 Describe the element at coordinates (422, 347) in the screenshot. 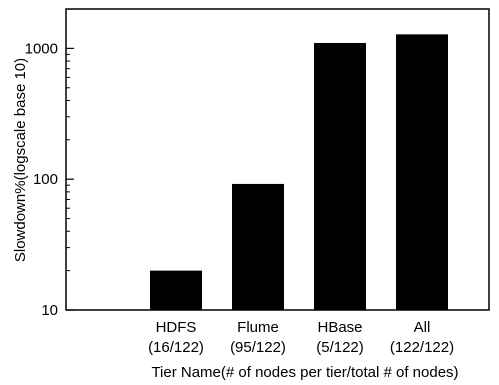

I see `x-tick-label-detail: (122/122)` at that location.